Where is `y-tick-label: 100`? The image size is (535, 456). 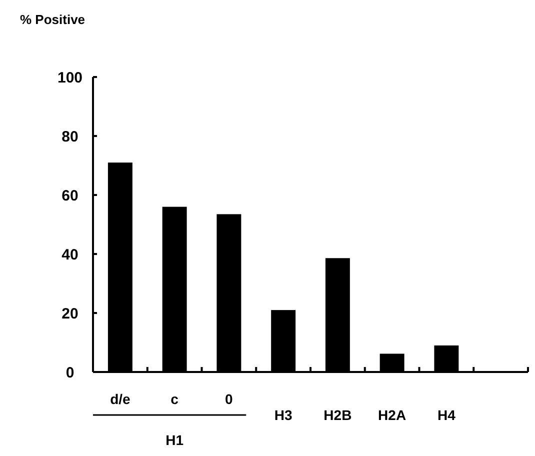 y-tick-label: 100 is located at coordinates (70, 77).